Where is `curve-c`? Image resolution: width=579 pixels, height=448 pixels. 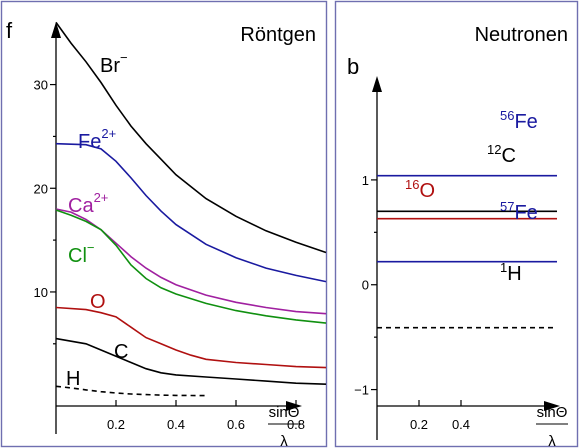 curve-c is located at coordinates (191, 361).